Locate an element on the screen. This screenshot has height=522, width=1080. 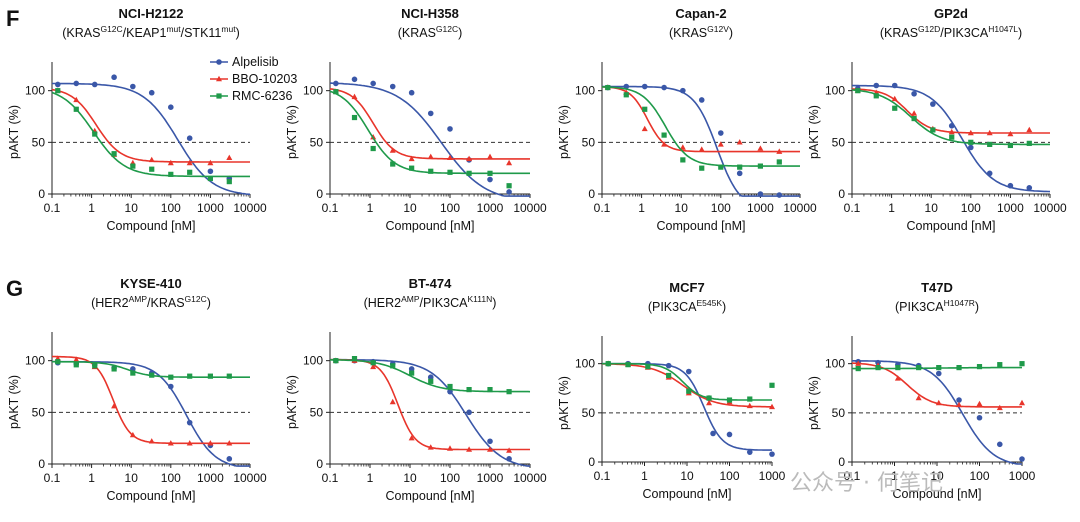
legend-label: Alpelisib is located at coordinates (255, 62).